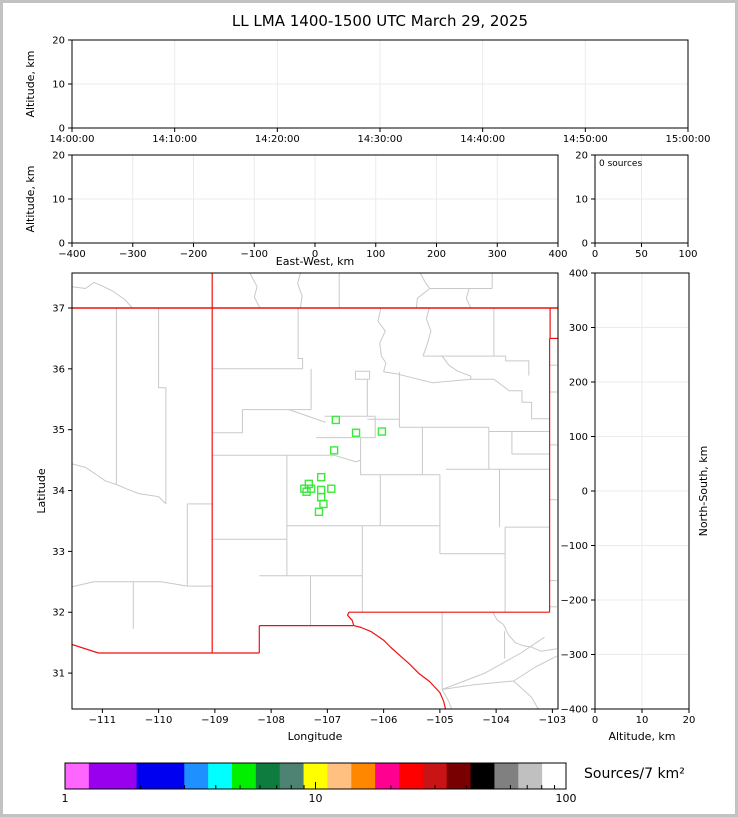 This screenshot has height=817, width=738. I want to click on svg-text: −107, so click(327, 720).